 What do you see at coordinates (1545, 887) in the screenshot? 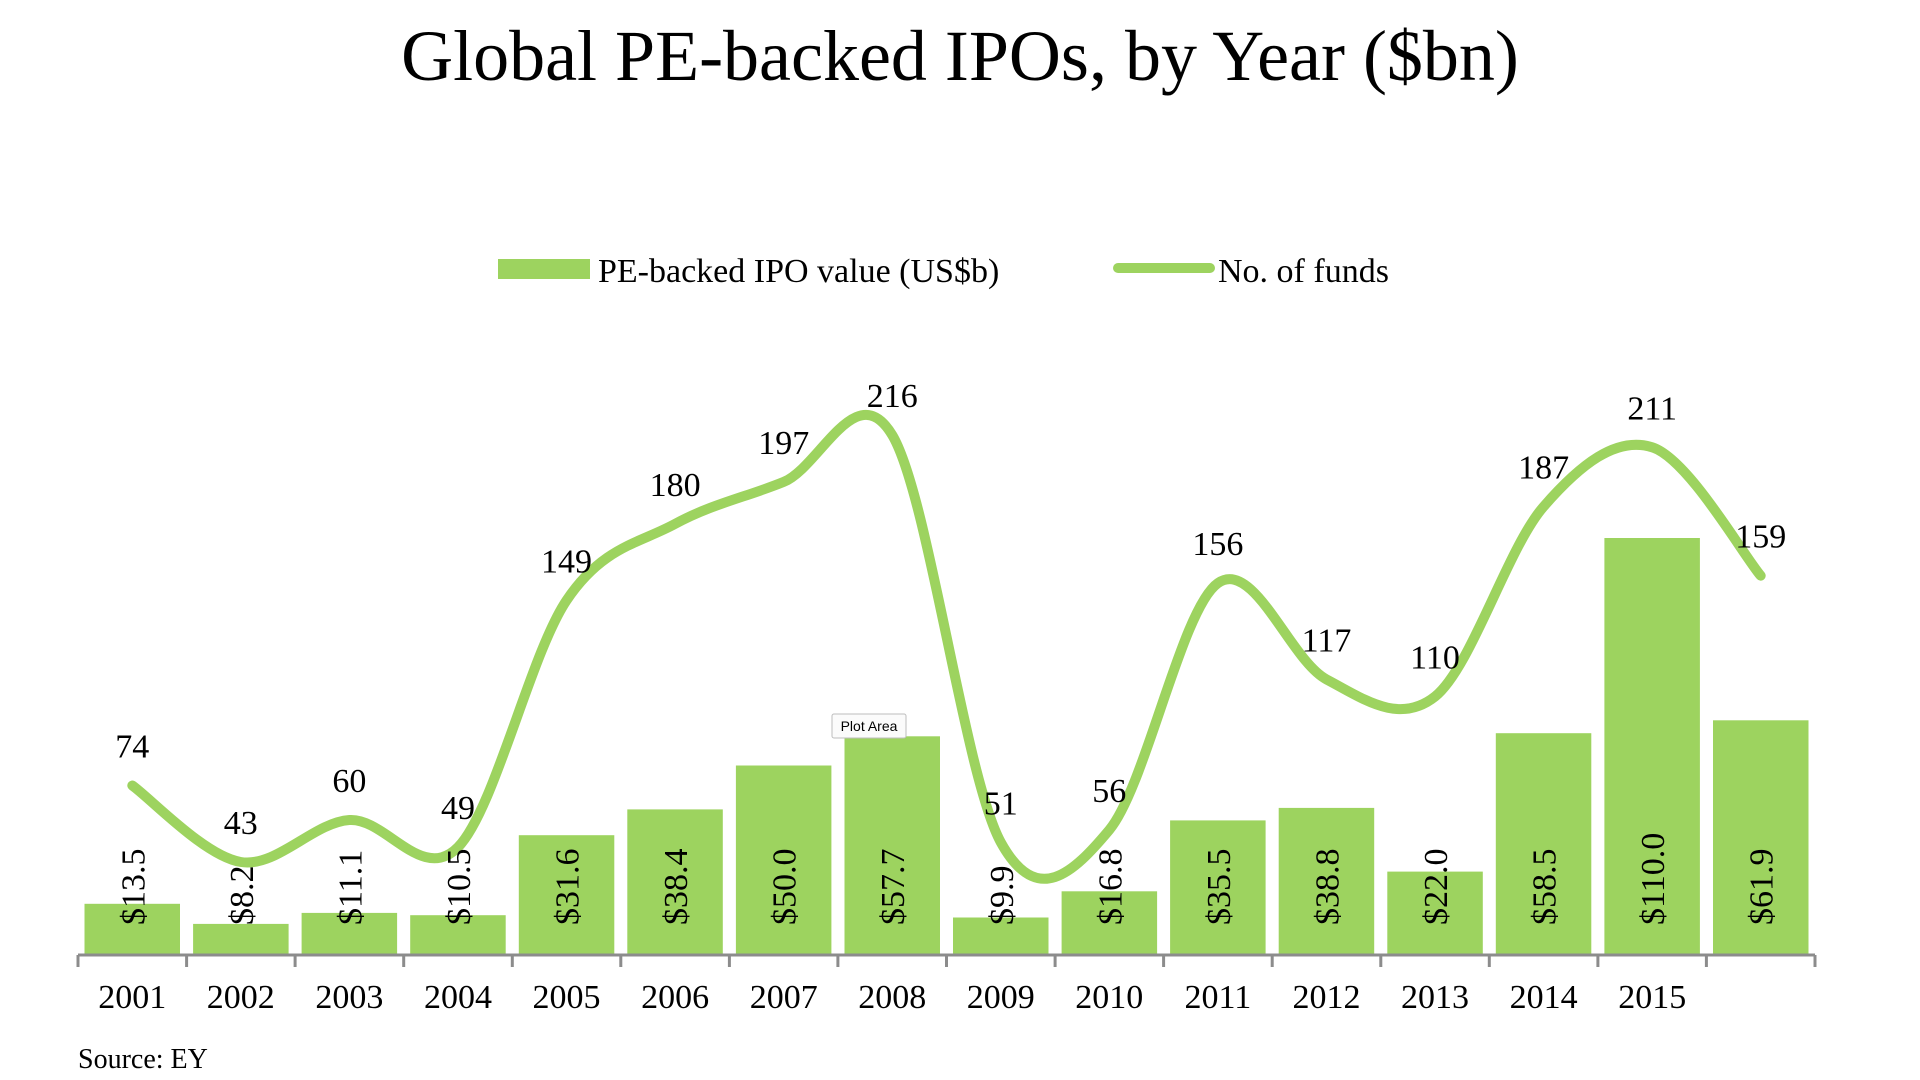
I see `bar-value-label: $58.5` at bounding box center [1545, 887].